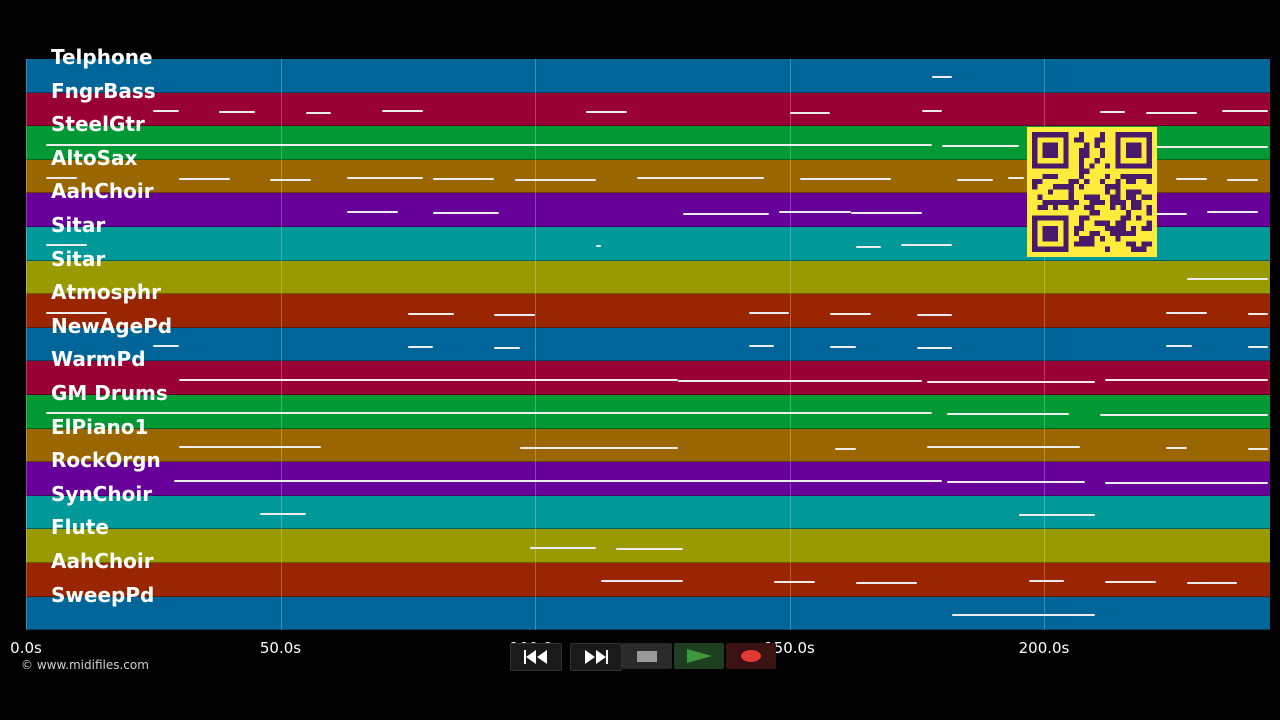 The height and width of the screenshot is (720, 1280). Describe the element at coordinates (751, 656) in the screenshot. I see `record-button` at that location.